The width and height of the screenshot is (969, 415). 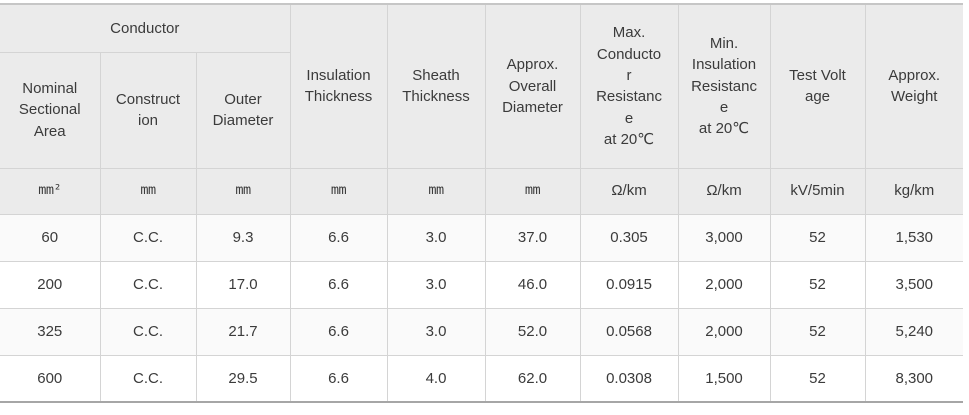 What do you see at coordinates (914, 237) in the screenshot?
I see `cell-approx-weight: 1,530` at bounding box center [914, 237].